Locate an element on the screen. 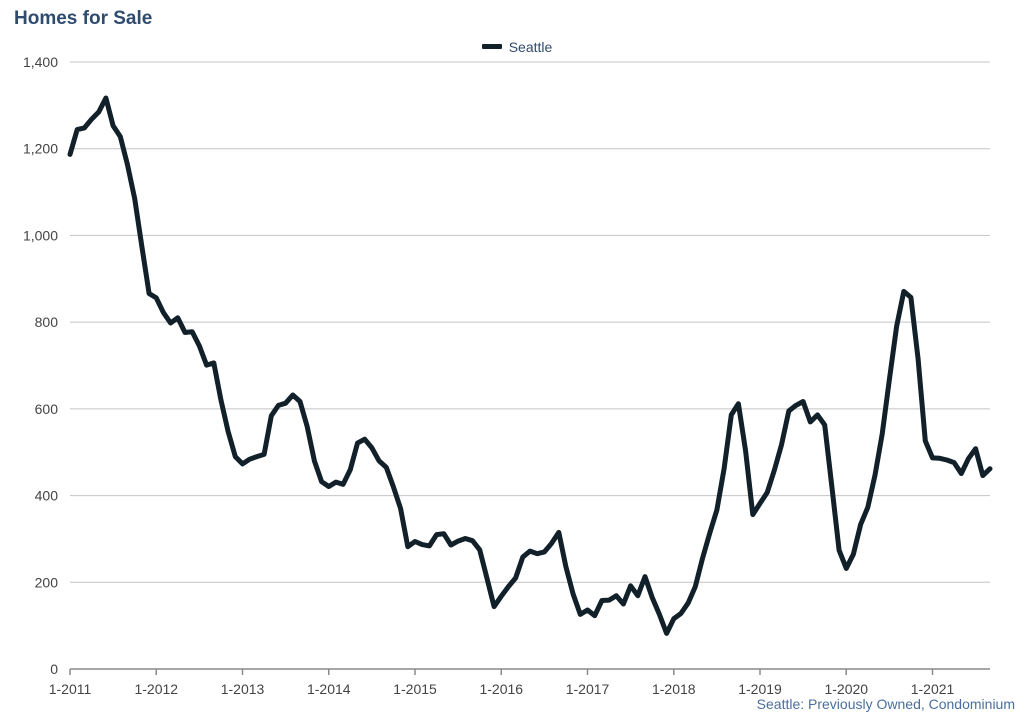  x-tick-label: 1-2012 is located at coordinates (156, 689).